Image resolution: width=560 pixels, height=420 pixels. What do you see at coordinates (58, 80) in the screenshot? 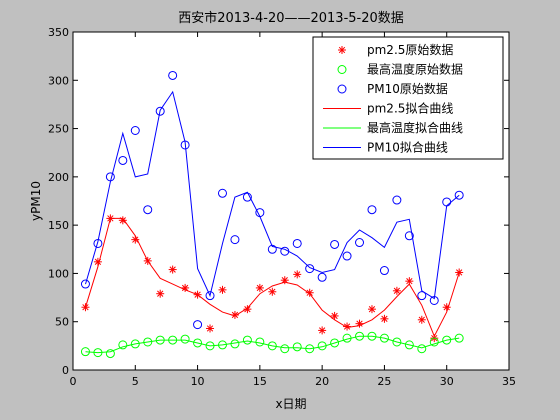
I see `y-tick-label: 300` at bounding box center [58, 80].